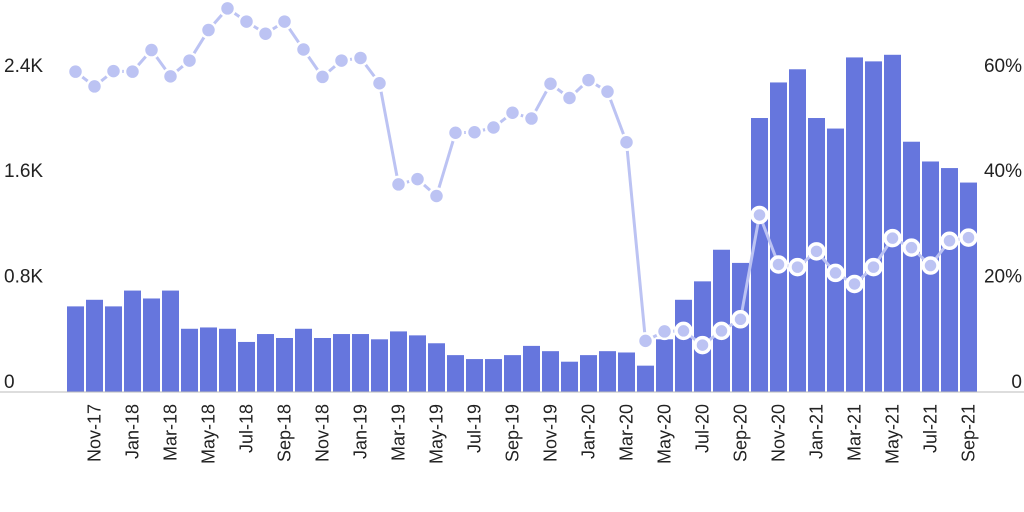 Image resolution: width=1024 pixels, height=512 pixels. I want to click on x-tick-label: Jan-18, so click(133, 431).